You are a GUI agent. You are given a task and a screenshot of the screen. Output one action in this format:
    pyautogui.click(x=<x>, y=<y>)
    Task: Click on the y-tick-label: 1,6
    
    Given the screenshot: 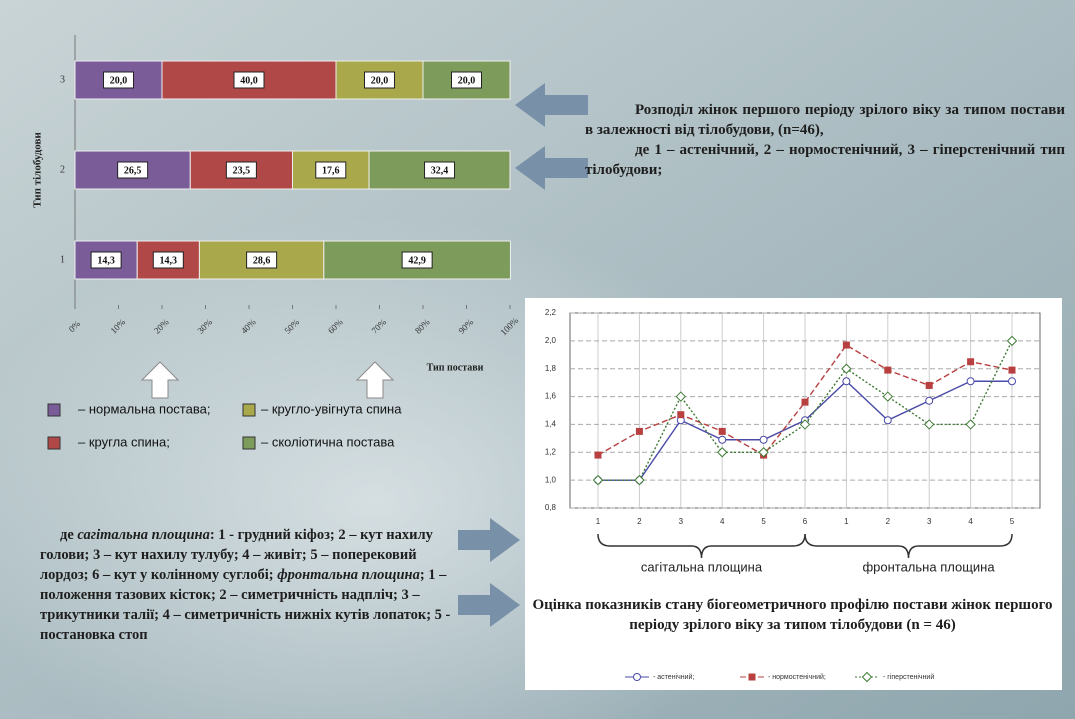 What is the action you would take?
    pyautogui.click(x=551, y=396)
    